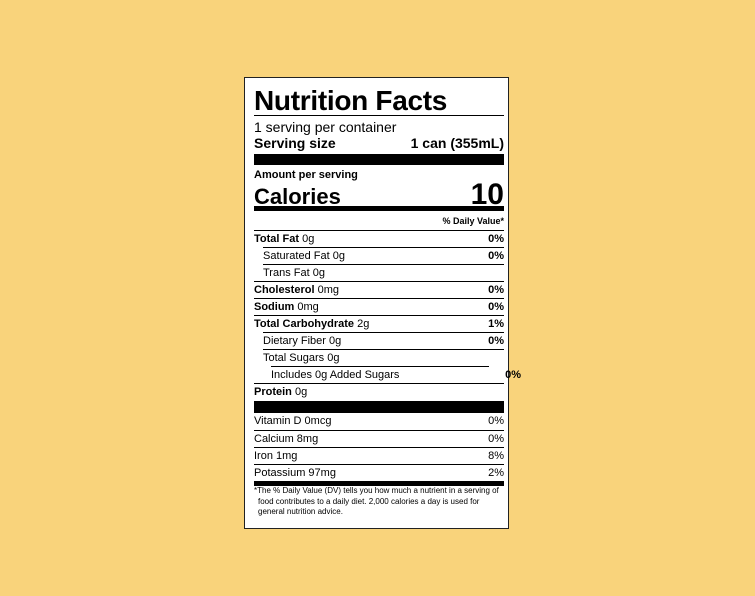 This screenshot has height=596, width=755. Describe the element at coordinates (294, 273) in the screenshot. I see `nutrient-name: Trans Fat 0g` at that location.